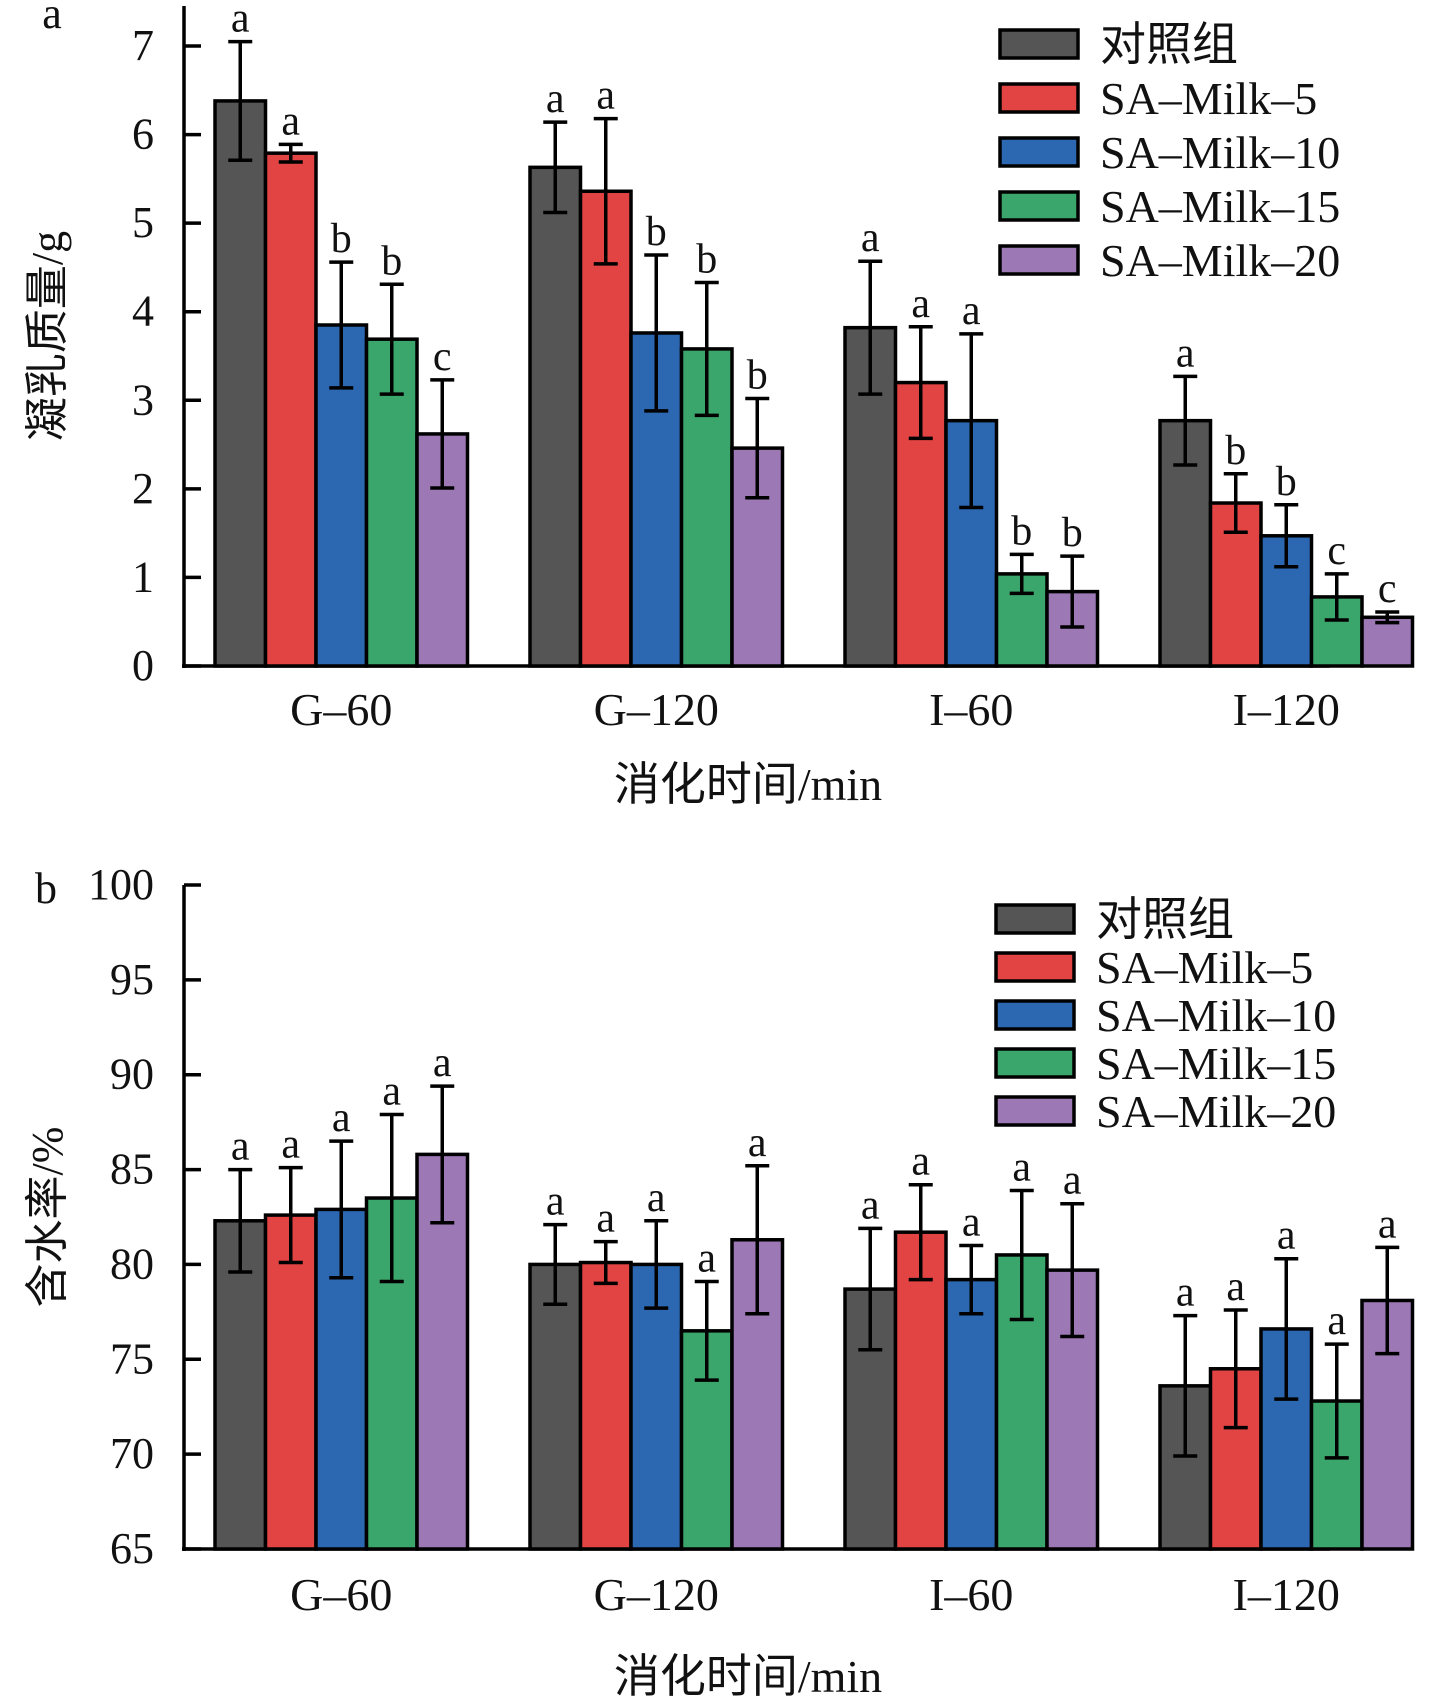  Describe the element at coordinates (143, 399) in the screenshot. I see `y-tick-label: 3` at that location.